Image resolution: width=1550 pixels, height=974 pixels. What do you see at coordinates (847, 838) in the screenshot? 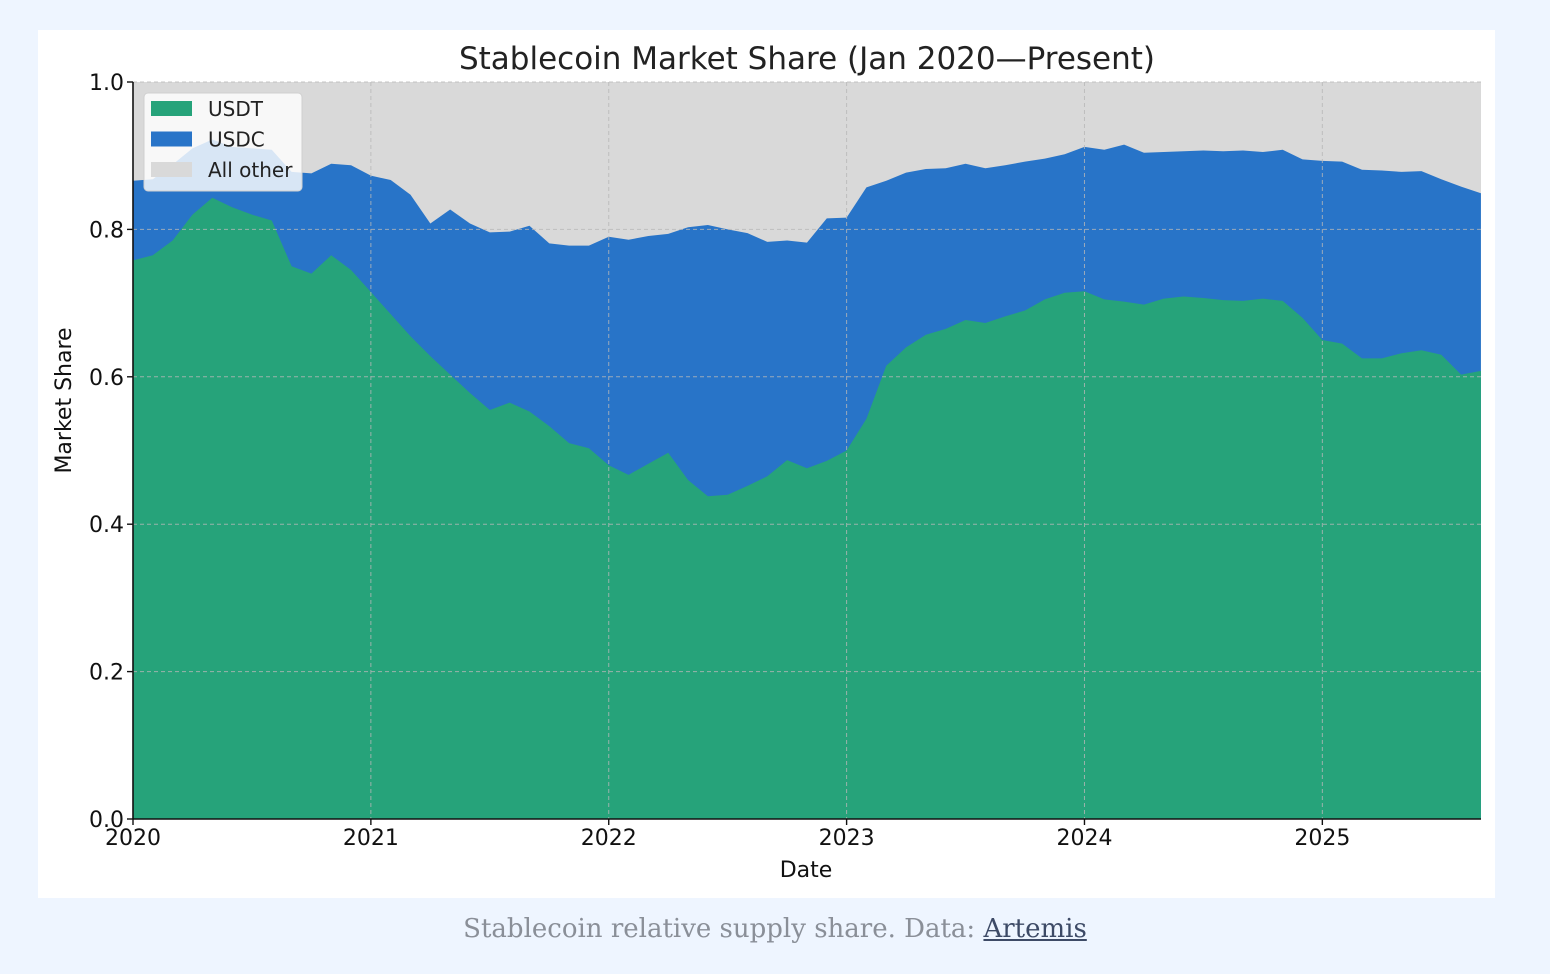
I see `x-tick-label: 2023` at bounding box center [847, 838].